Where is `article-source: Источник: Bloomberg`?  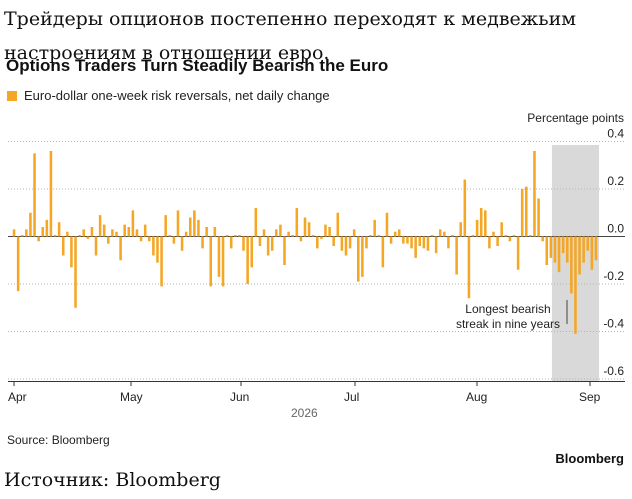
article-source: Источник: Bloomberg is located at coordinates (112, 480).